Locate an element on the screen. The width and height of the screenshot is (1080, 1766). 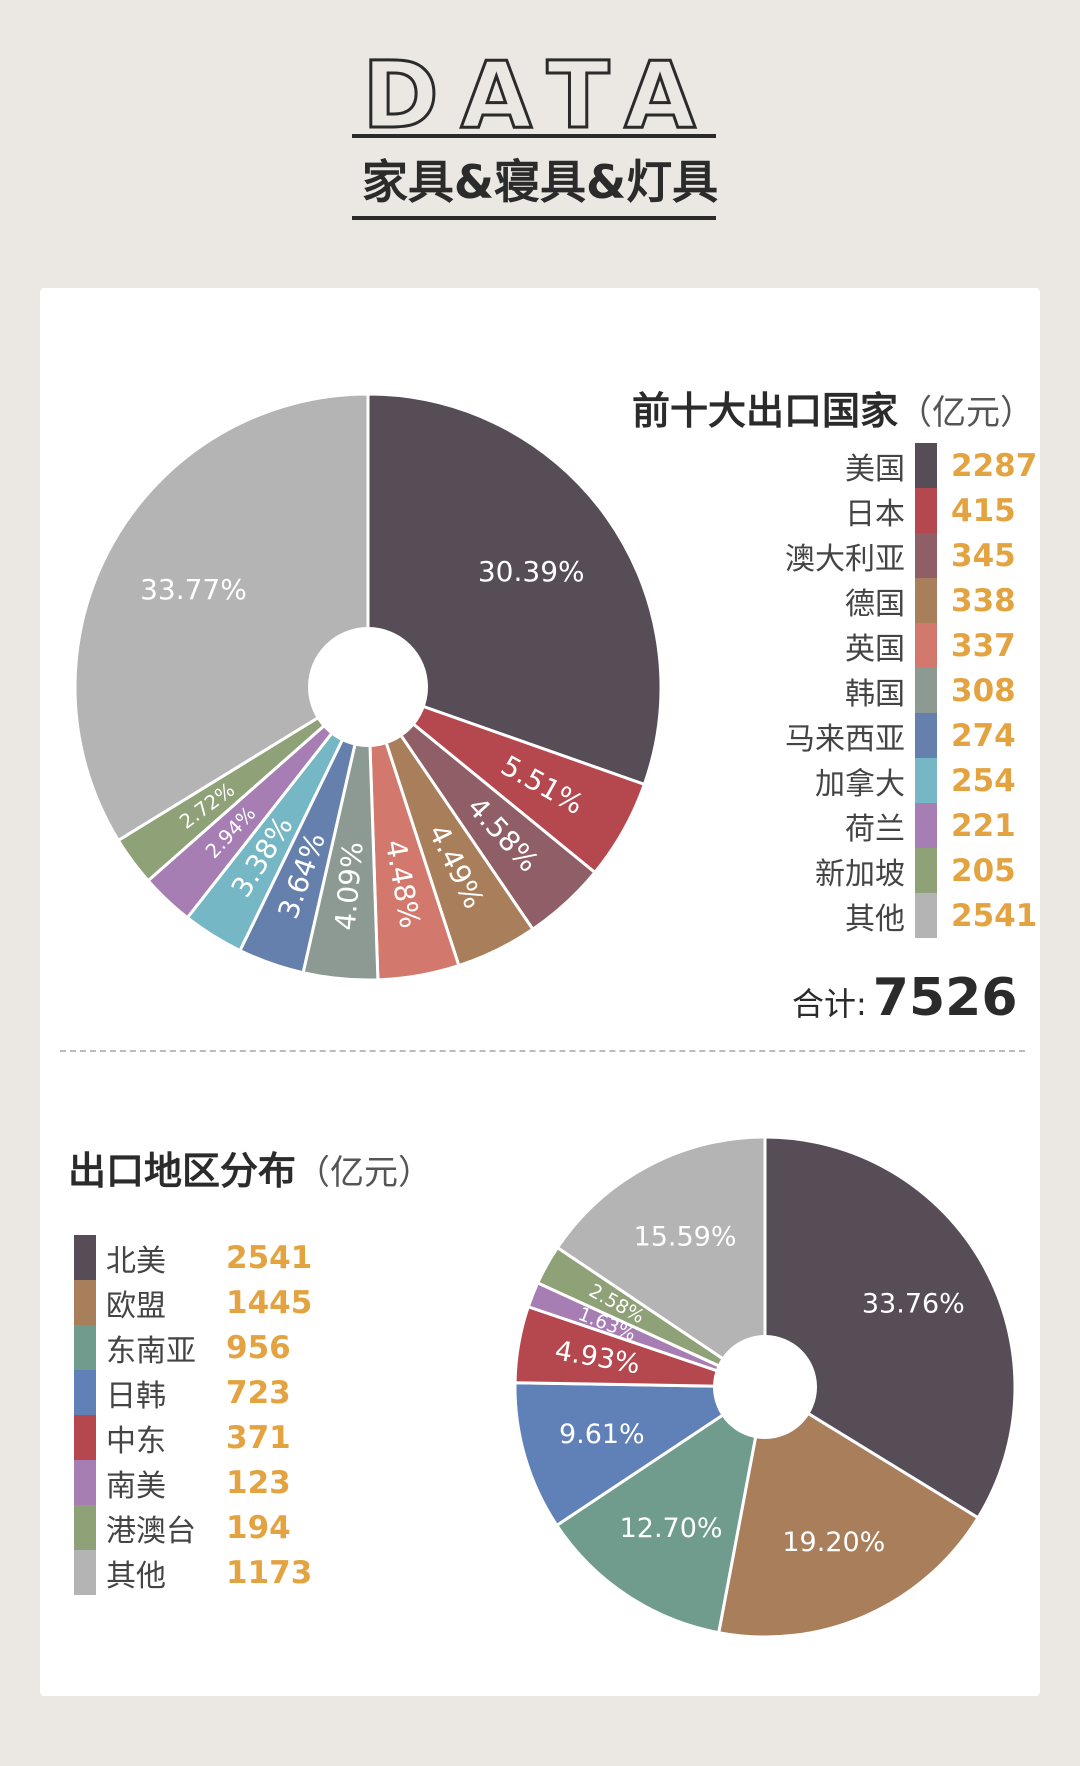
total: 合计: 7526 is located at coordinates (905, 998).